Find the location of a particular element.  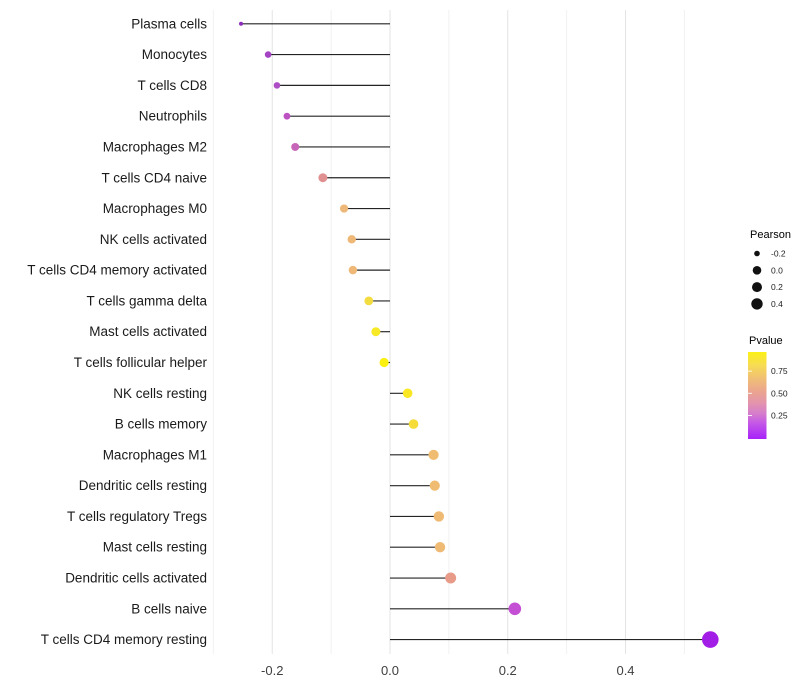

y-axis-category-label: T cells CD4 naive is located at coordinates (154, 177).